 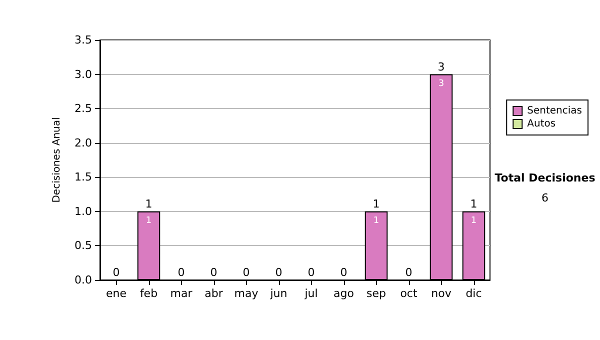 I want to click on x-tick-label: ene, so click(x=116, y=293).